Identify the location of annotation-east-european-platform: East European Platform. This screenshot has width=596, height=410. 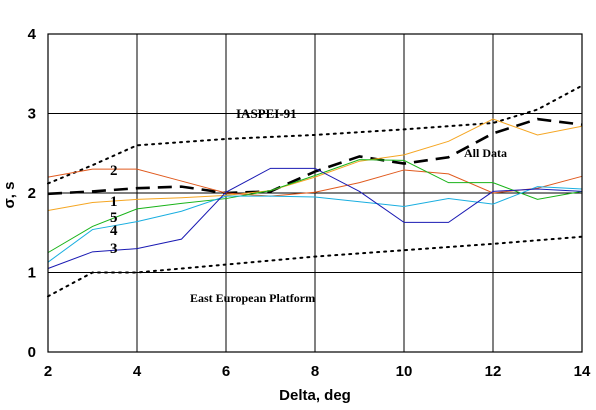
(252, 298).